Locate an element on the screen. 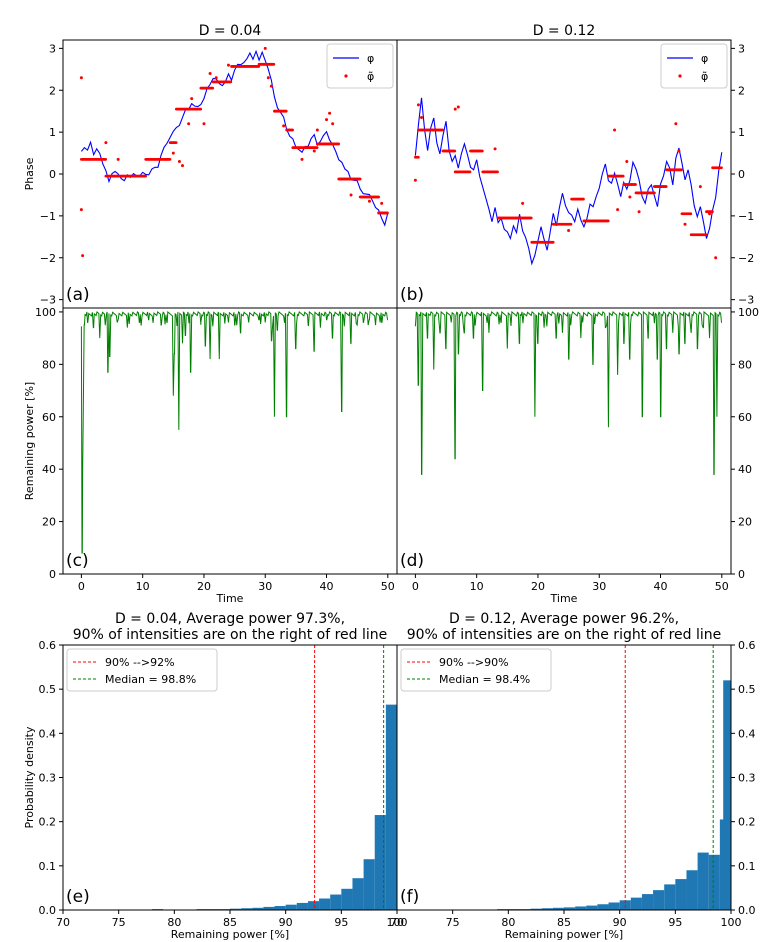  y-tick-label: 20 is located at coordinates (49, 522).